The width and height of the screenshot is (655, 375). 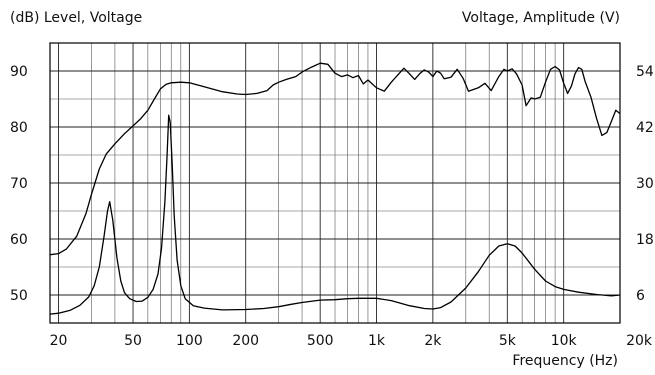 I want to click on right-tick-label: 18, so click(x=645, y=240).